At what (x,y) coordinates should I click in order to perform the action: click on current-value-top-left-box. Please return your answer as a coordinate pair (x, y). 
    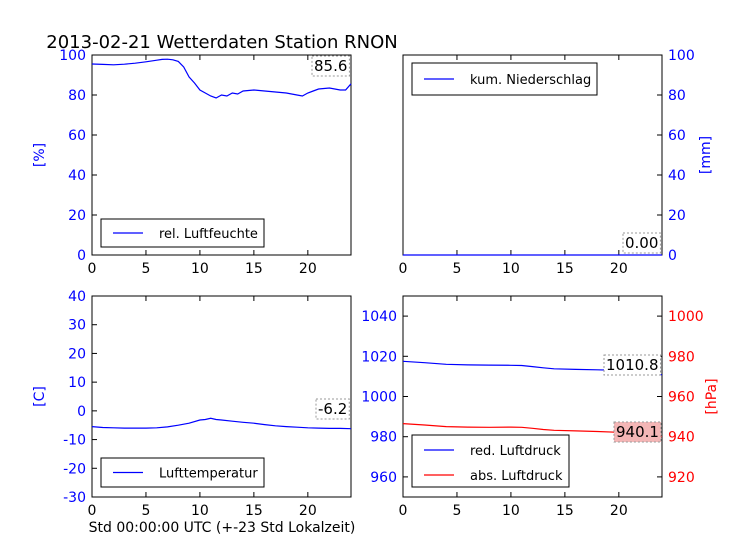
    Looking at the image, I should click on (330, 66).